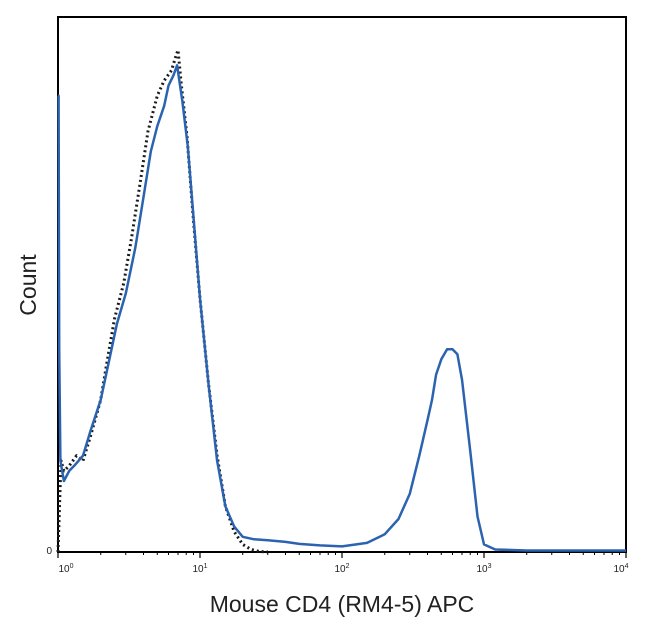 The height and width of the screenshot is (634, 650). What do you see at coordinates (28, 285) in the screenshot?
I see `y-axis-label: Count` at bounding box center [28, 285].